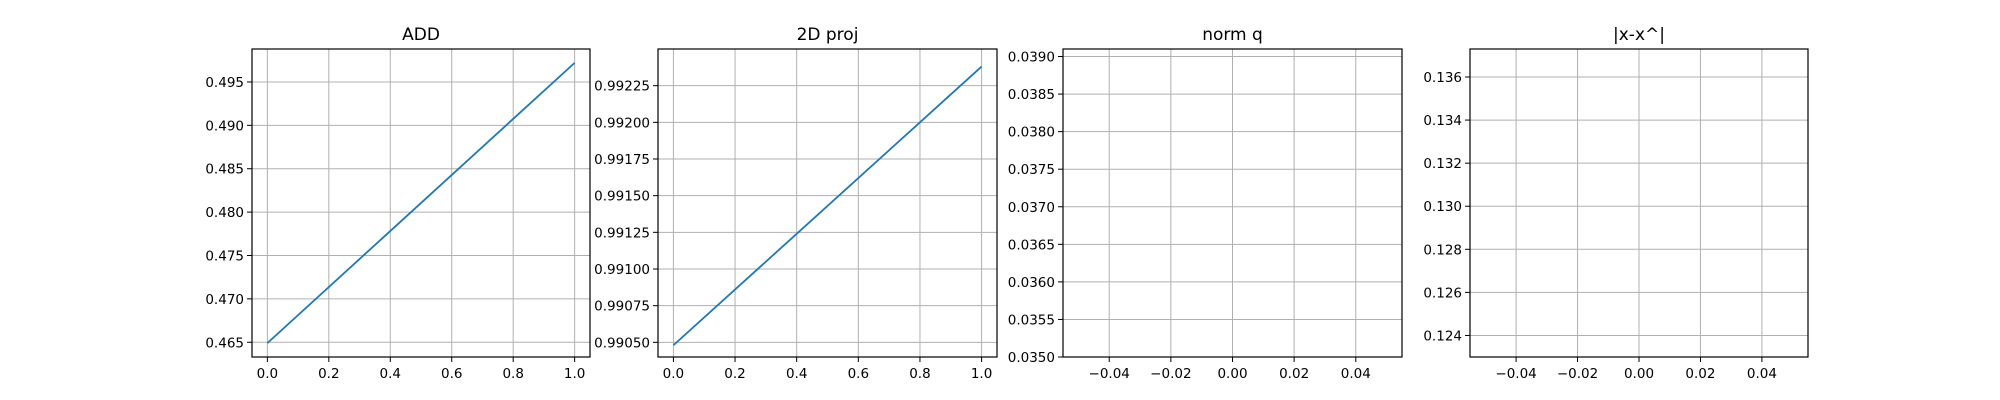  What do you see at coordinates (622, 270) in the screenshot?
I see `y-tick-label: 0.99100` at bounding box center [622, 270].